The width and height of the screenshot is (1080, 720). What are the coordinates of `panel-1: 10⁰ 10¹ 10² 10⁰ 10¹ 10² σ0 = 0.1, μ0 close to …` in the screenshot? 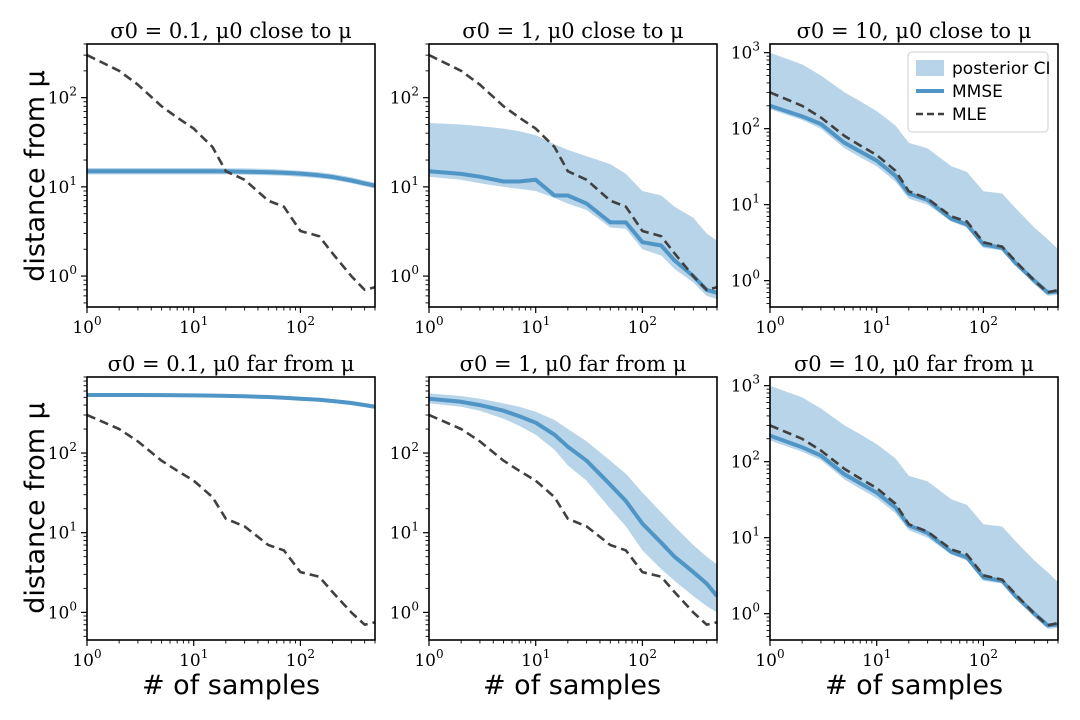 It's located at (212, 178).